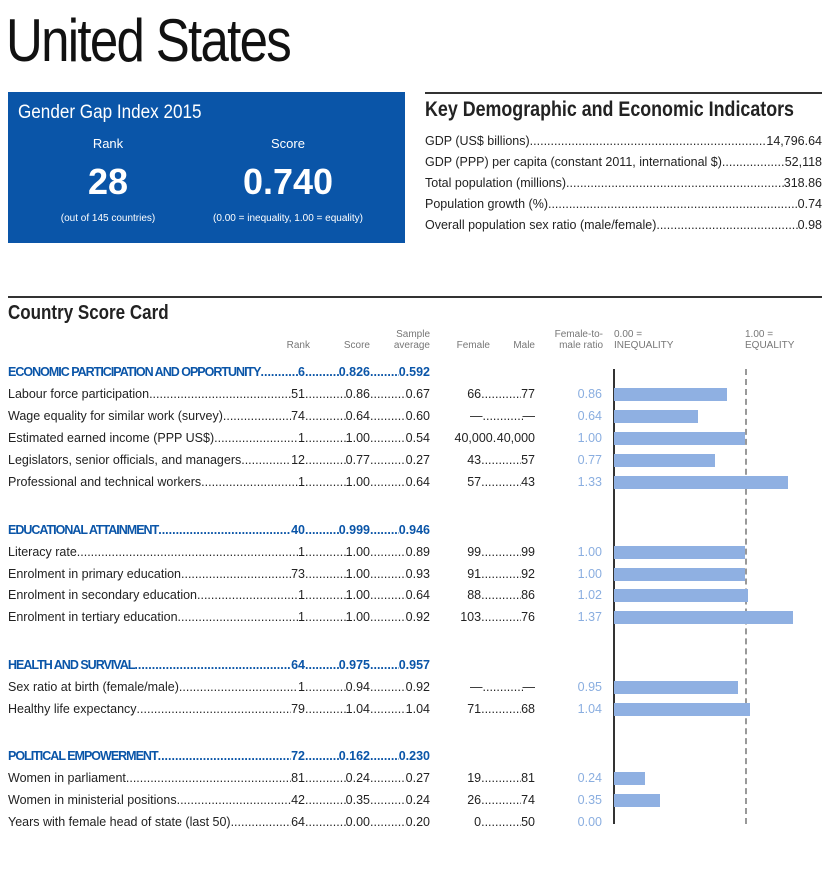  I want to click on row-female: 99, so click(474, 552).